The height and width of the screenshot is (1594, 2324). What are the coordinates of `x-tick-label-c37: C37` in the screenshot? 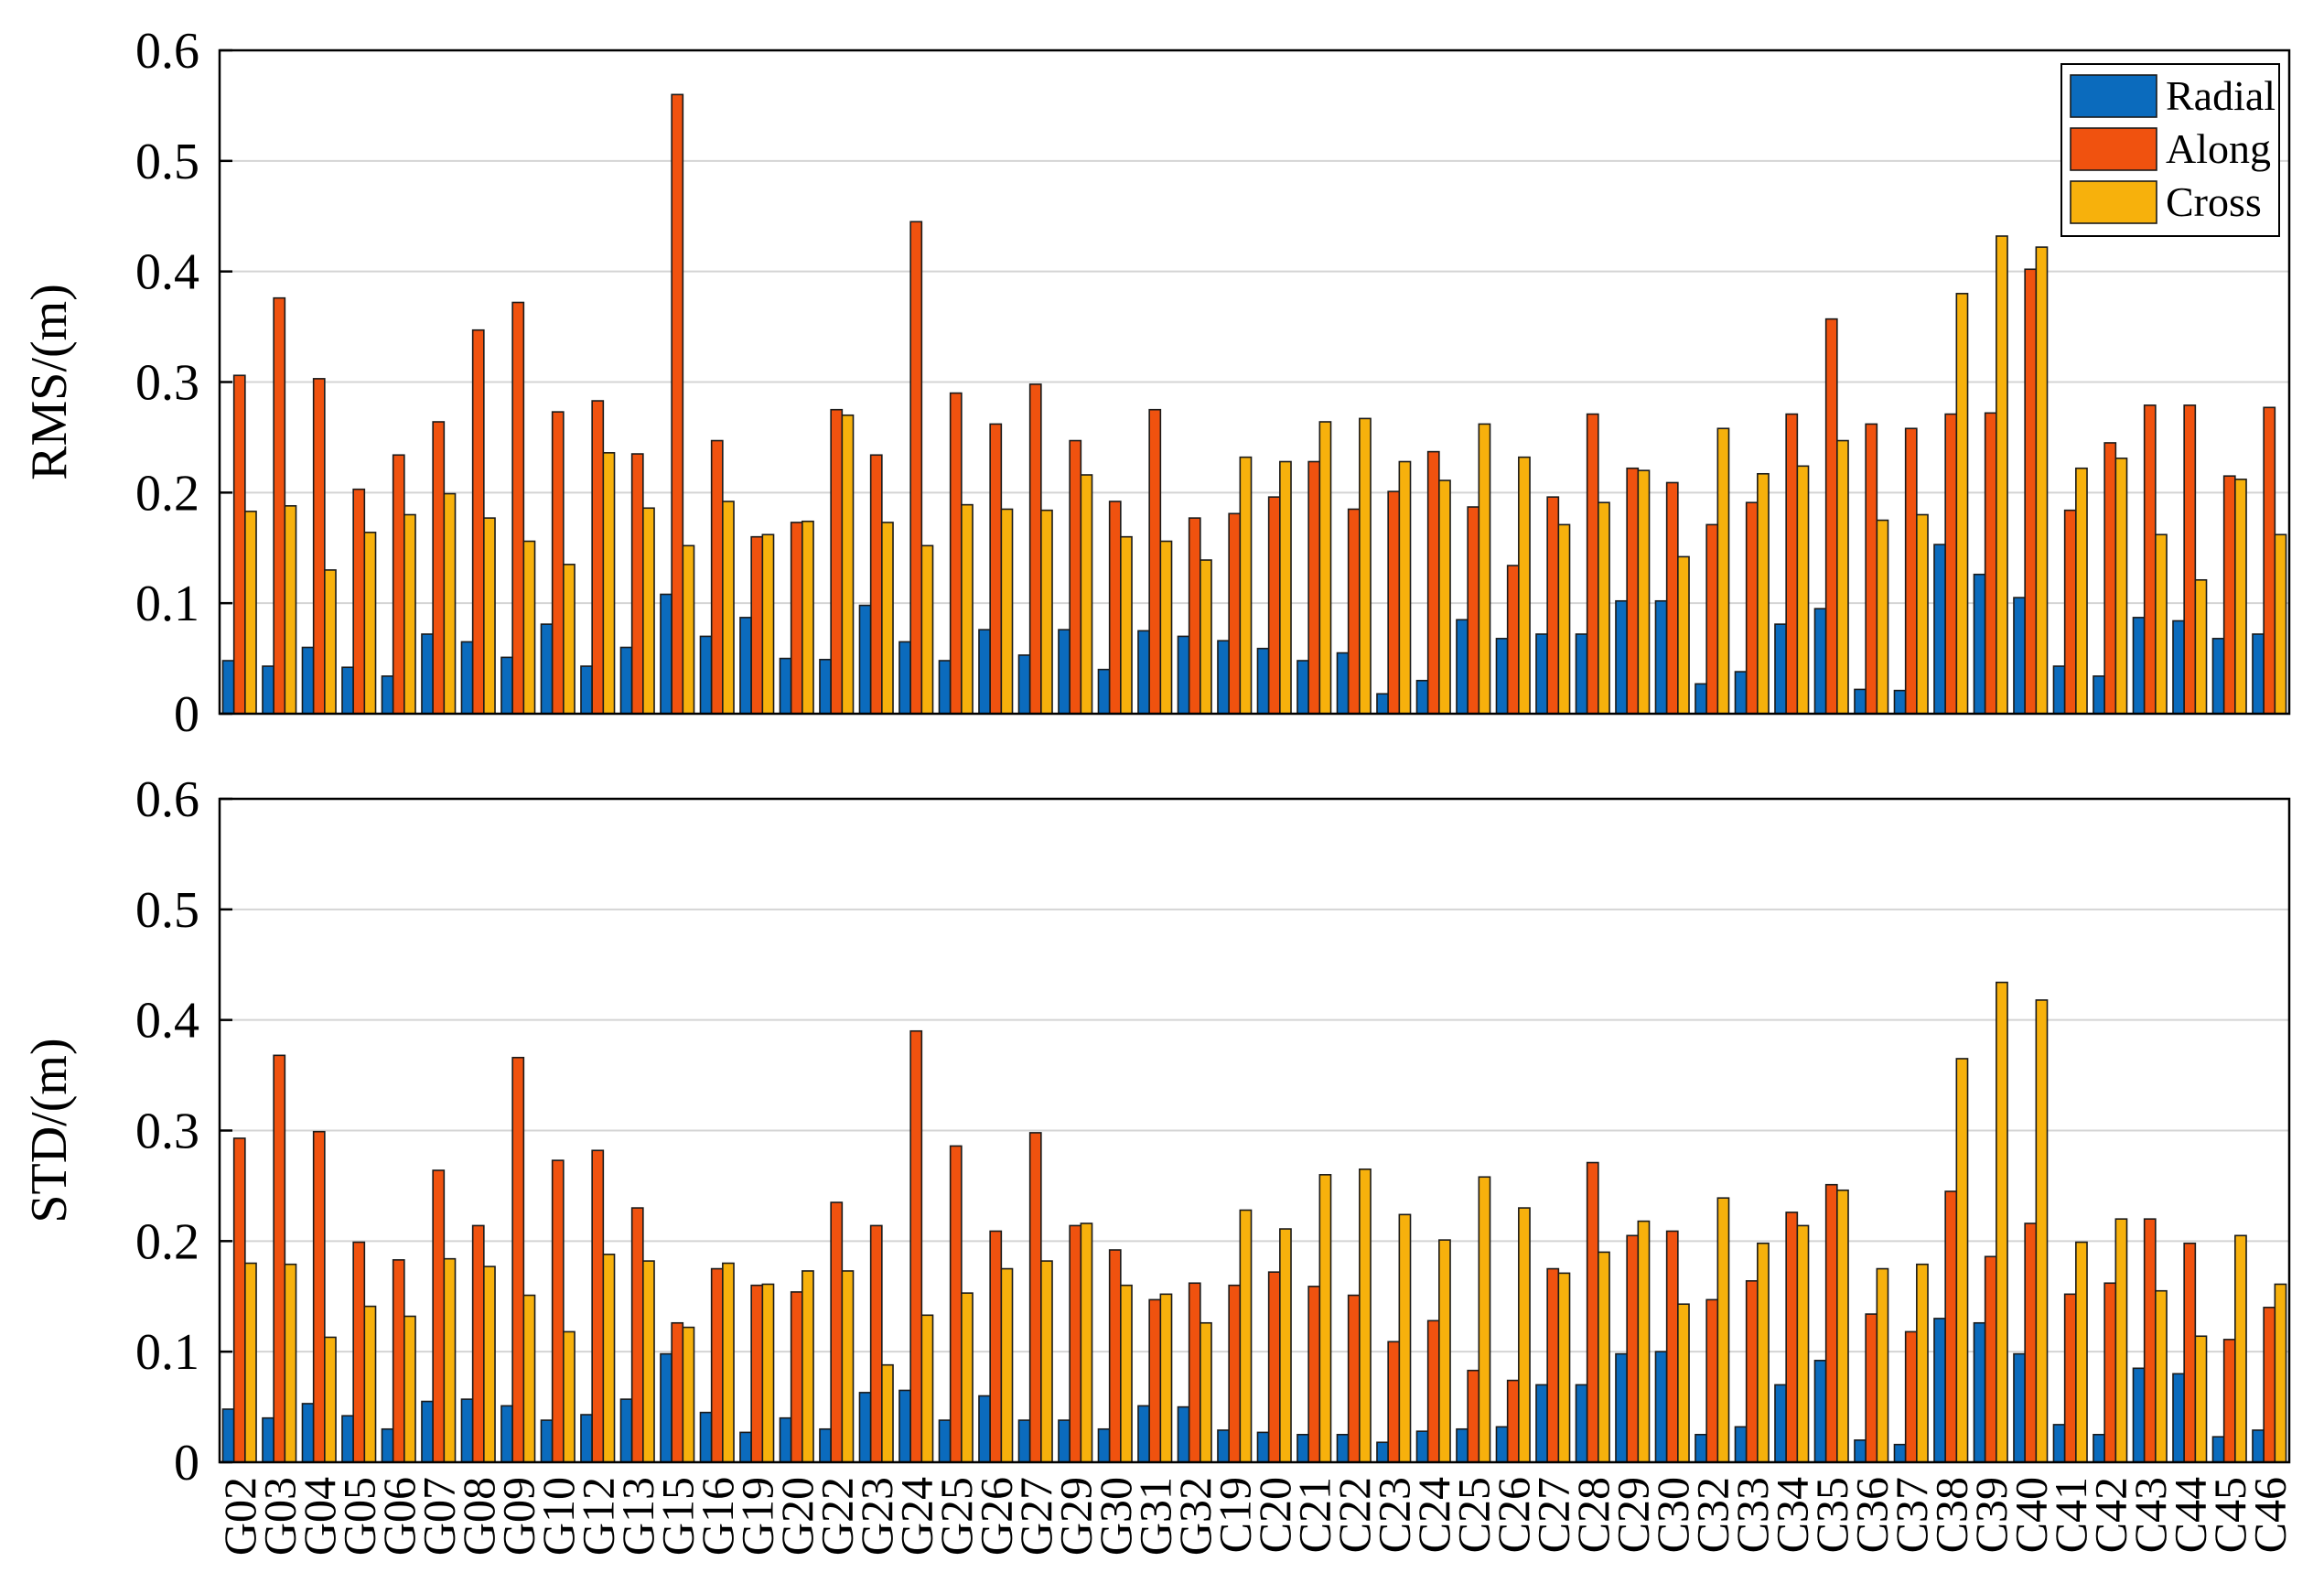 It's located at (1911, 1515).